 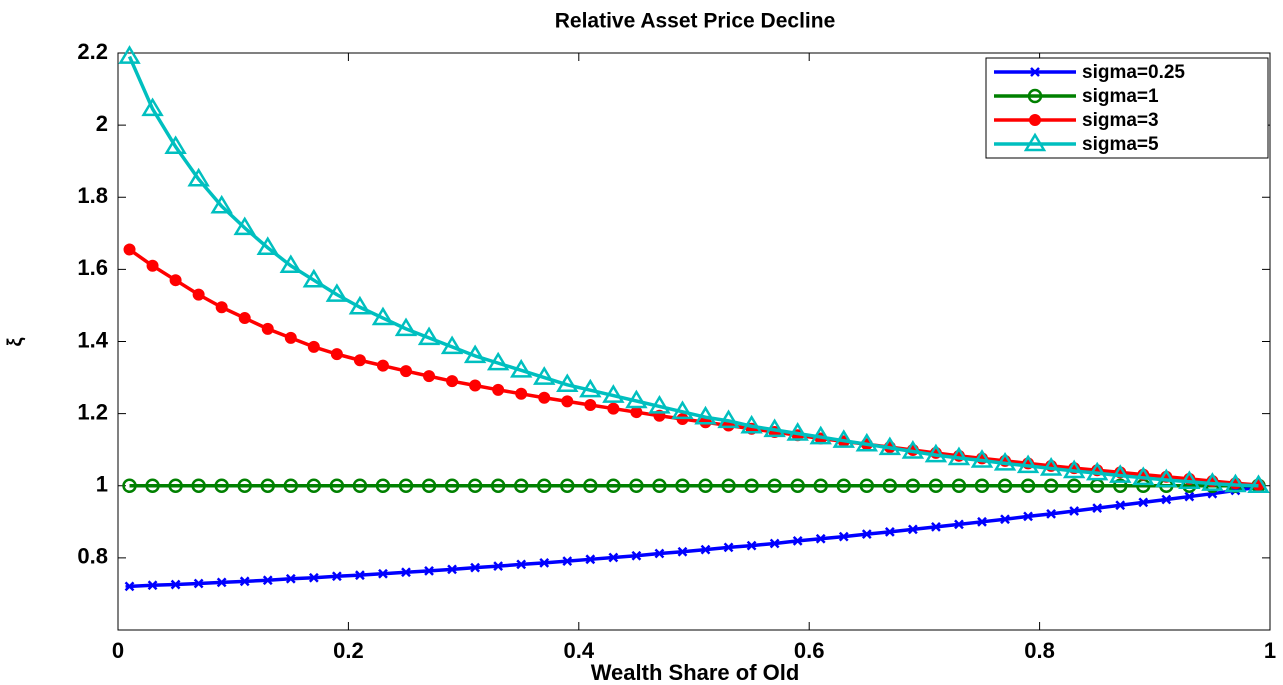 What do you see at coordinates (92, 556) in the screenshot?
I see `y-tick-label: 0.8` at bounding box center [92, 556].